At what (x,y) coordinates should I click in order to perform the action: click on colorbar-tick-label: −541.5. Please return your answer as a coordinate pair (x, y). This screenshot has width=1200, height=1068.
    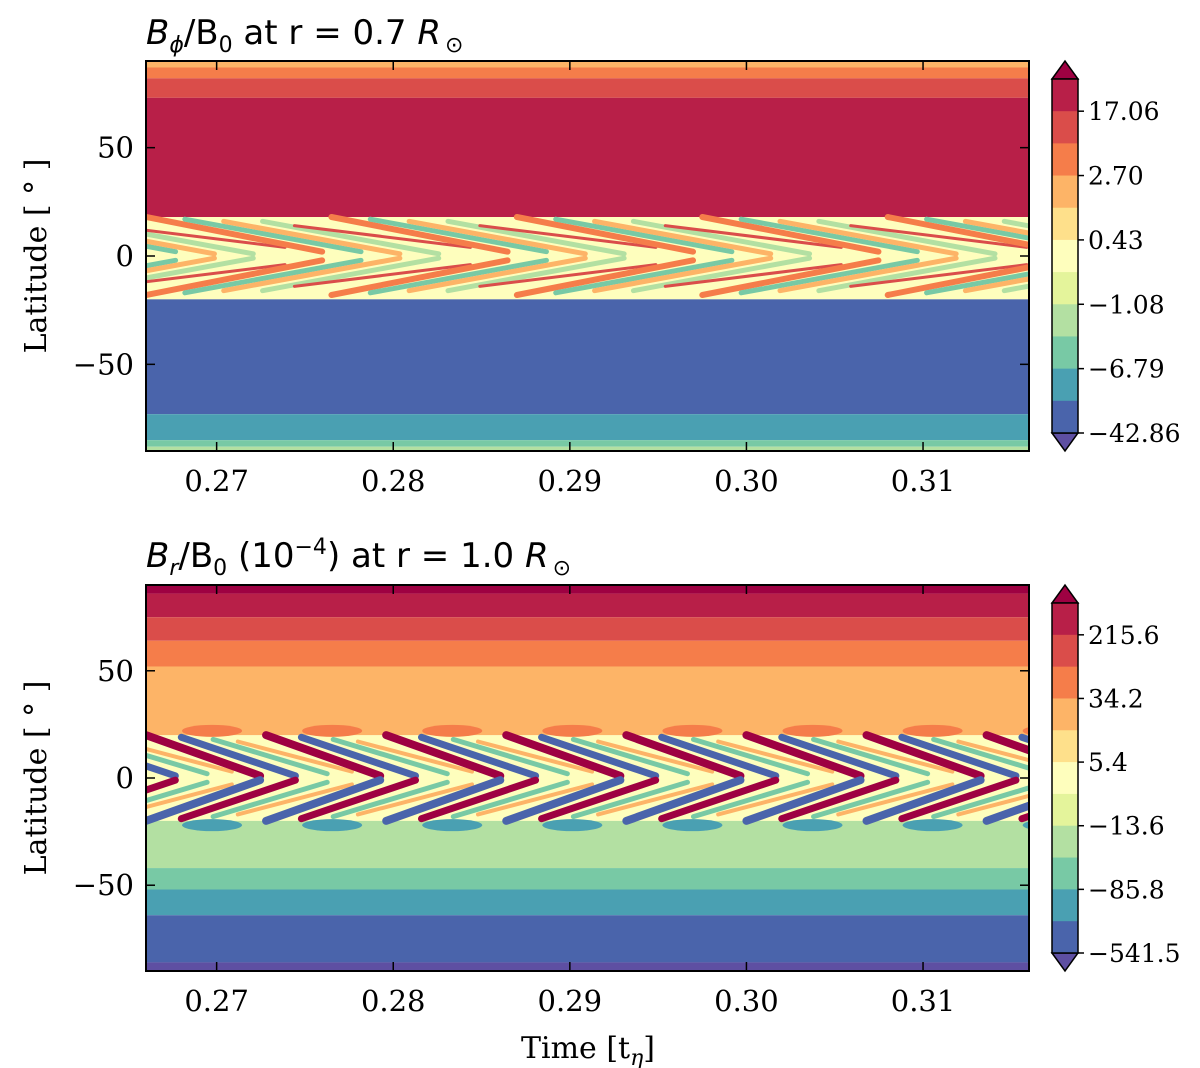
    Looking at the image, I should click on (1134, 953).